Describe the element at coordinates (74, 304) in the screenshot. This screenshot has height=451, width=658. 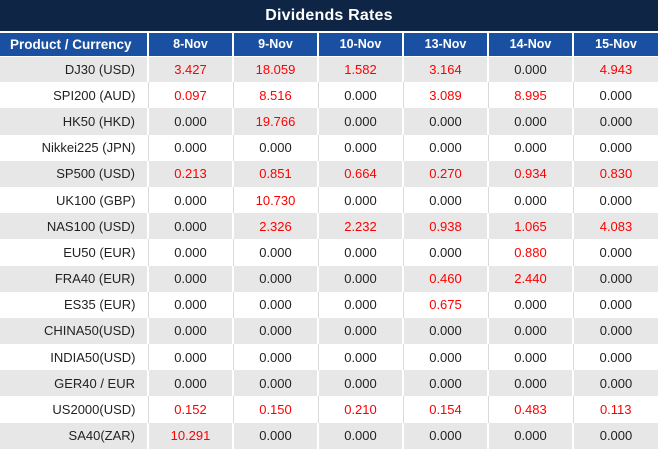
I see `product-cell: ES35 (EUR)` at that location.